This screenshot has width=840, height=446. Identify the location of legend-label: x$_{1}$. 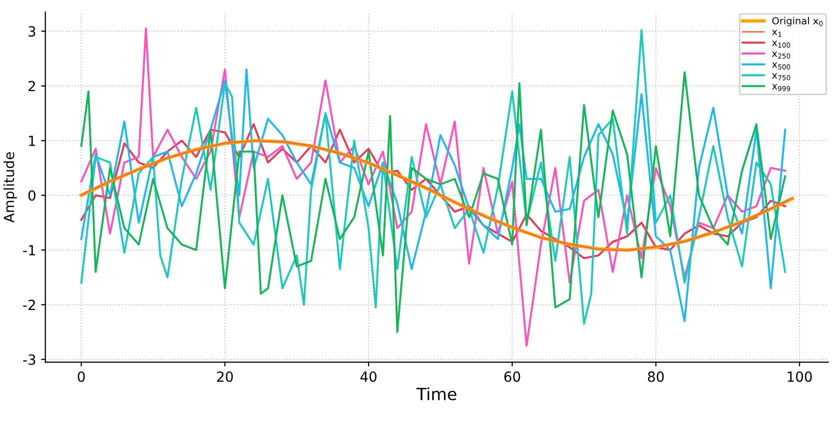
(777, 33).